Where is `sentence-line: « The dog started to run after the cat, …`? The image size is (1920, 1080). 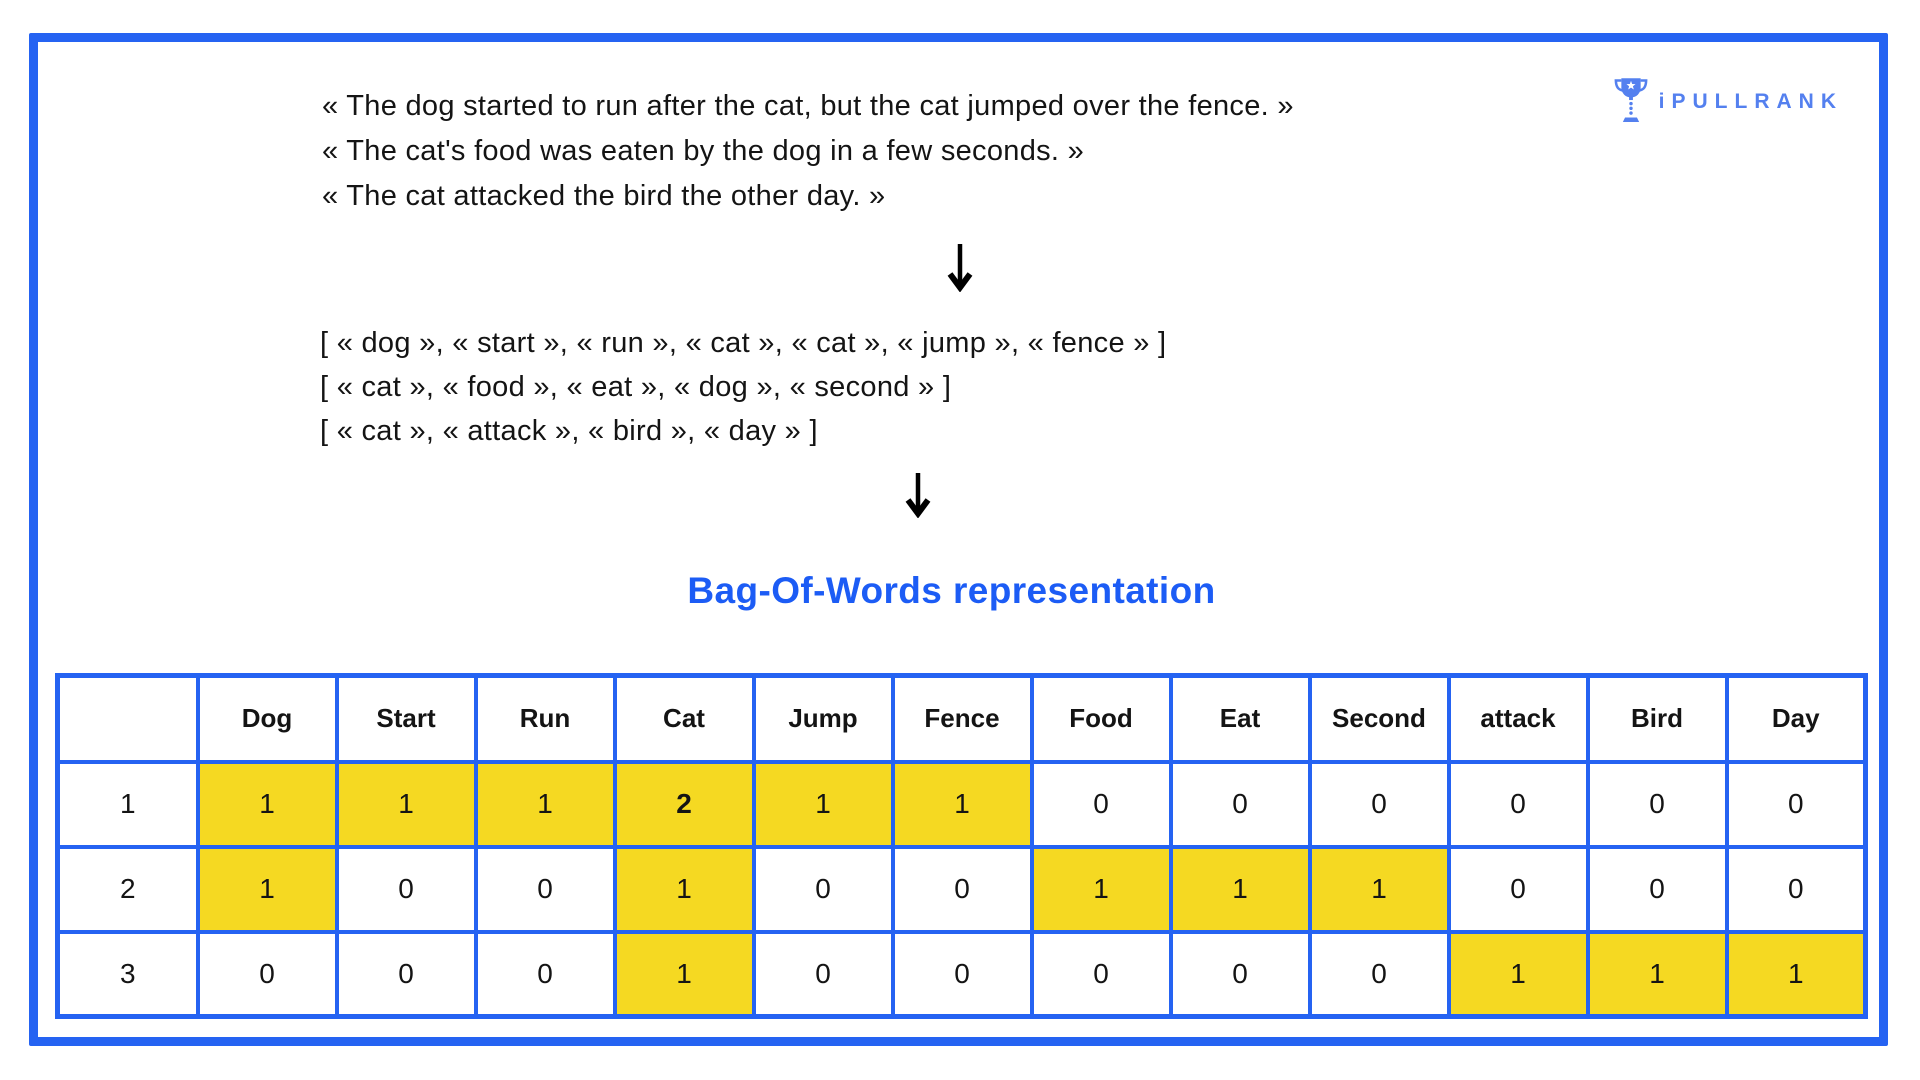 sentence-line: « The dog started to run after the cat, … is located at coordinates (808, 106).